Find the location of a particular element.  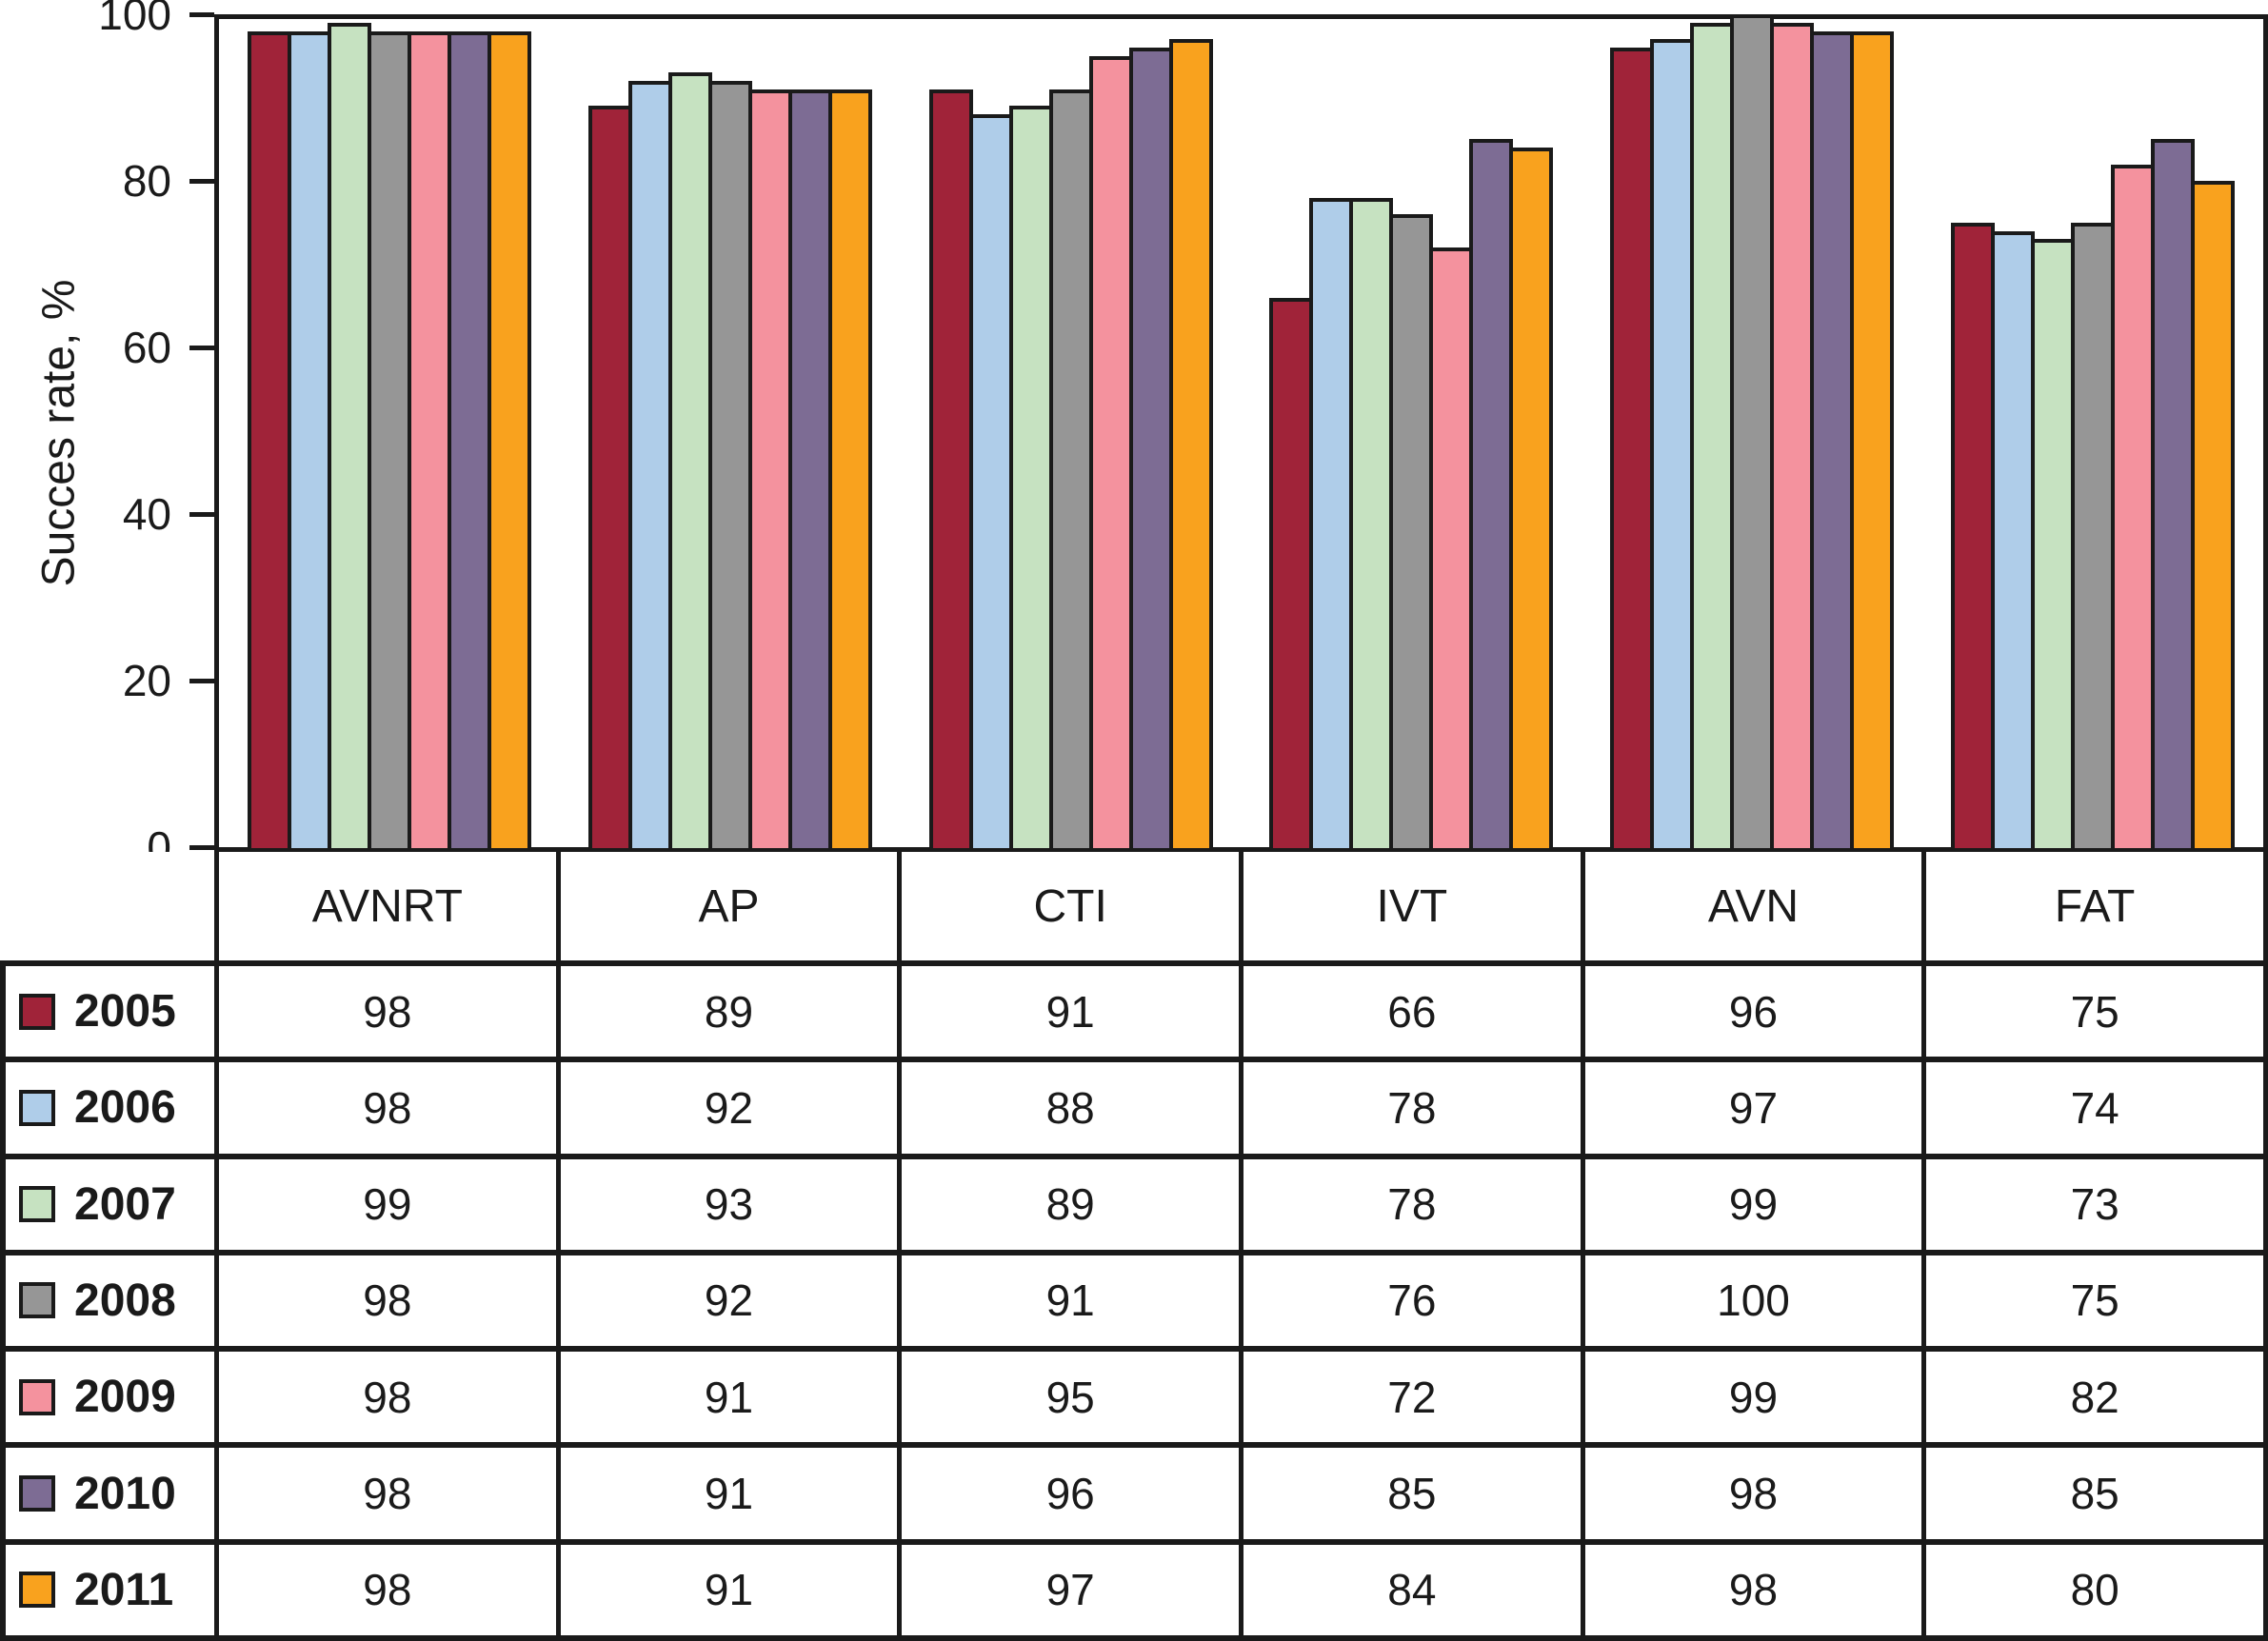

legend-year-label: 2005 is located at coordinates (125, 1012).